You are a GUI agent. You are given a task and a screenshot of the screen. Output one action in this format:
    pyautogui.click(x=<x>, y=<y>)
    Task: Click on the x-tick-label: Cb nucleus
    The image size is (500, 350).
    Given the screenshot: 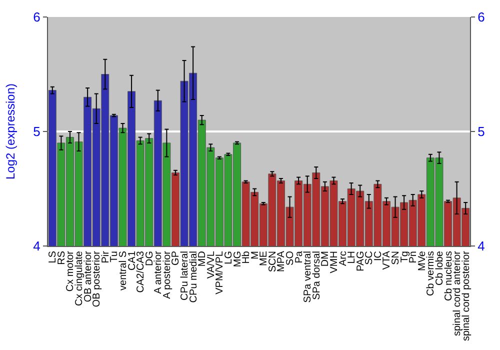 What is the action you would take?
    pyautogui.click(x=448, y=276)
    